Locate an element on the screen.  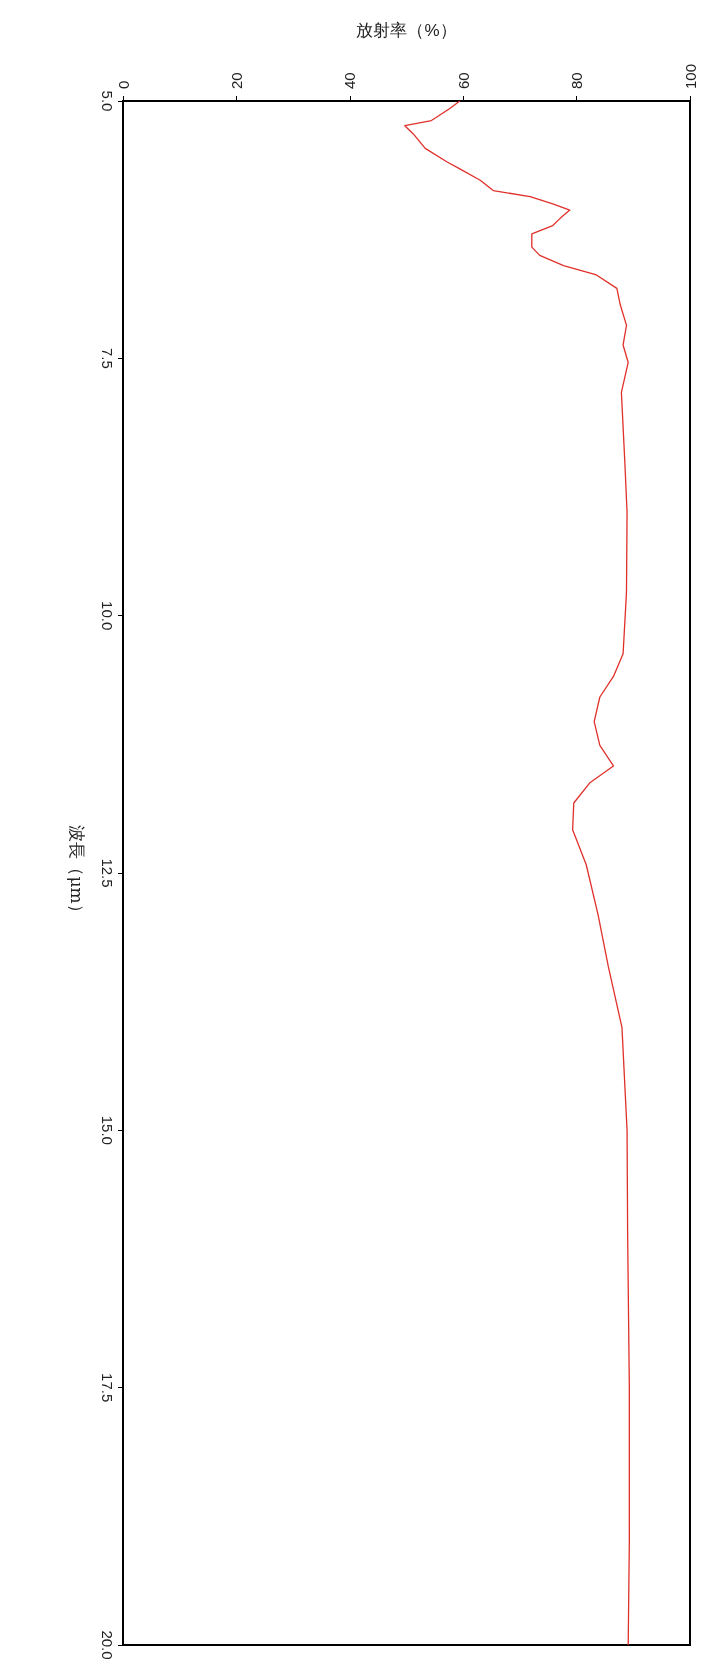
x-tick-label: 40 is located at coordinates (350, 80).